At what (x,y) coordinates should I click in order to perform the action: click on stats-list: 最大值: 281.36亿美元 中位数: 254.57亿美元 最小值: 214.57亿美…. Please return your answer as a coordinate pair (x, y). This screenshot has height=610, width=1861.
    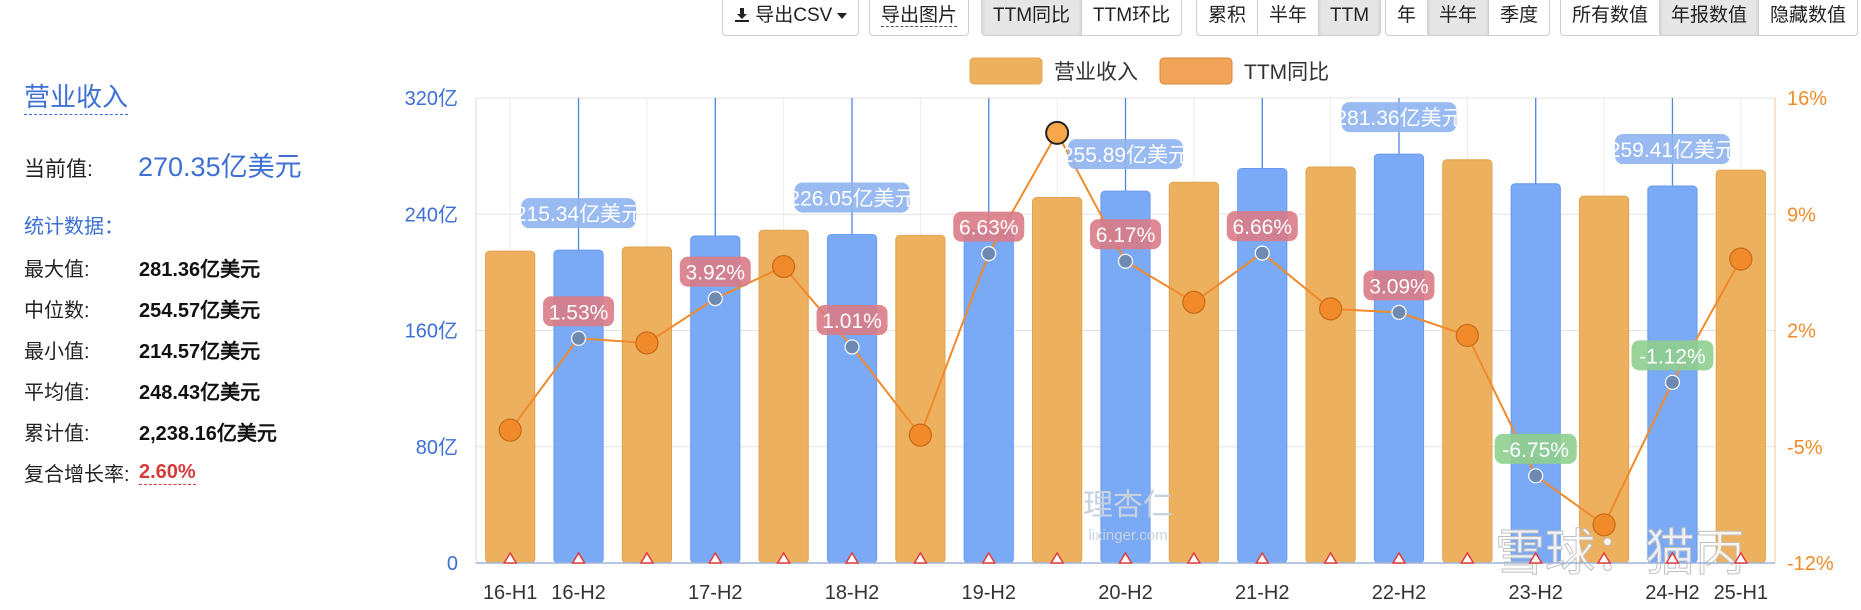
    Looking at the image, I should click on (189, 370).